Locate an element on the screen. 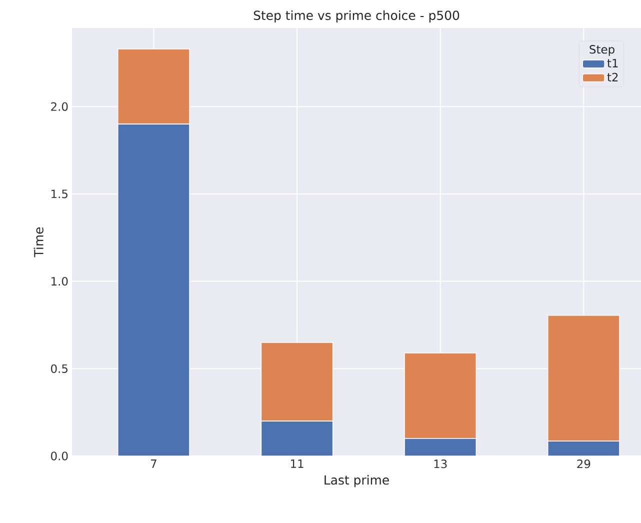 This screenshot has width=641, height=523. x-axis-title: Last prime is located at coordinates (356, 481).